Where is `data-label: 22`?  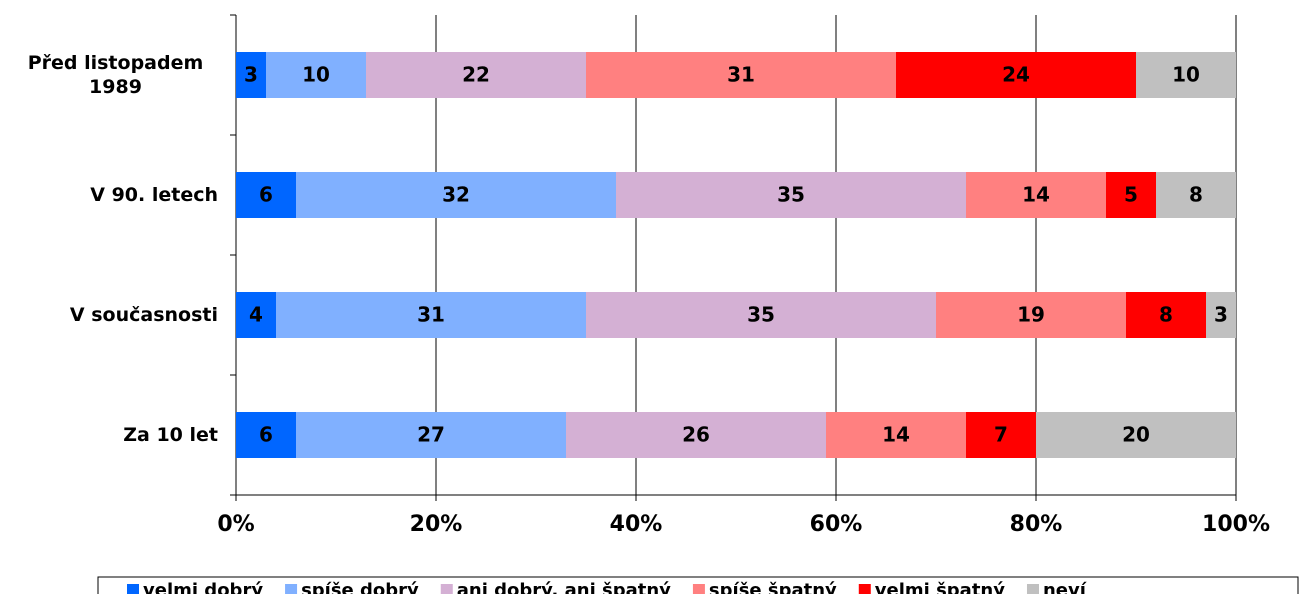
data-label: 22 is located at coordinates (476, 75).